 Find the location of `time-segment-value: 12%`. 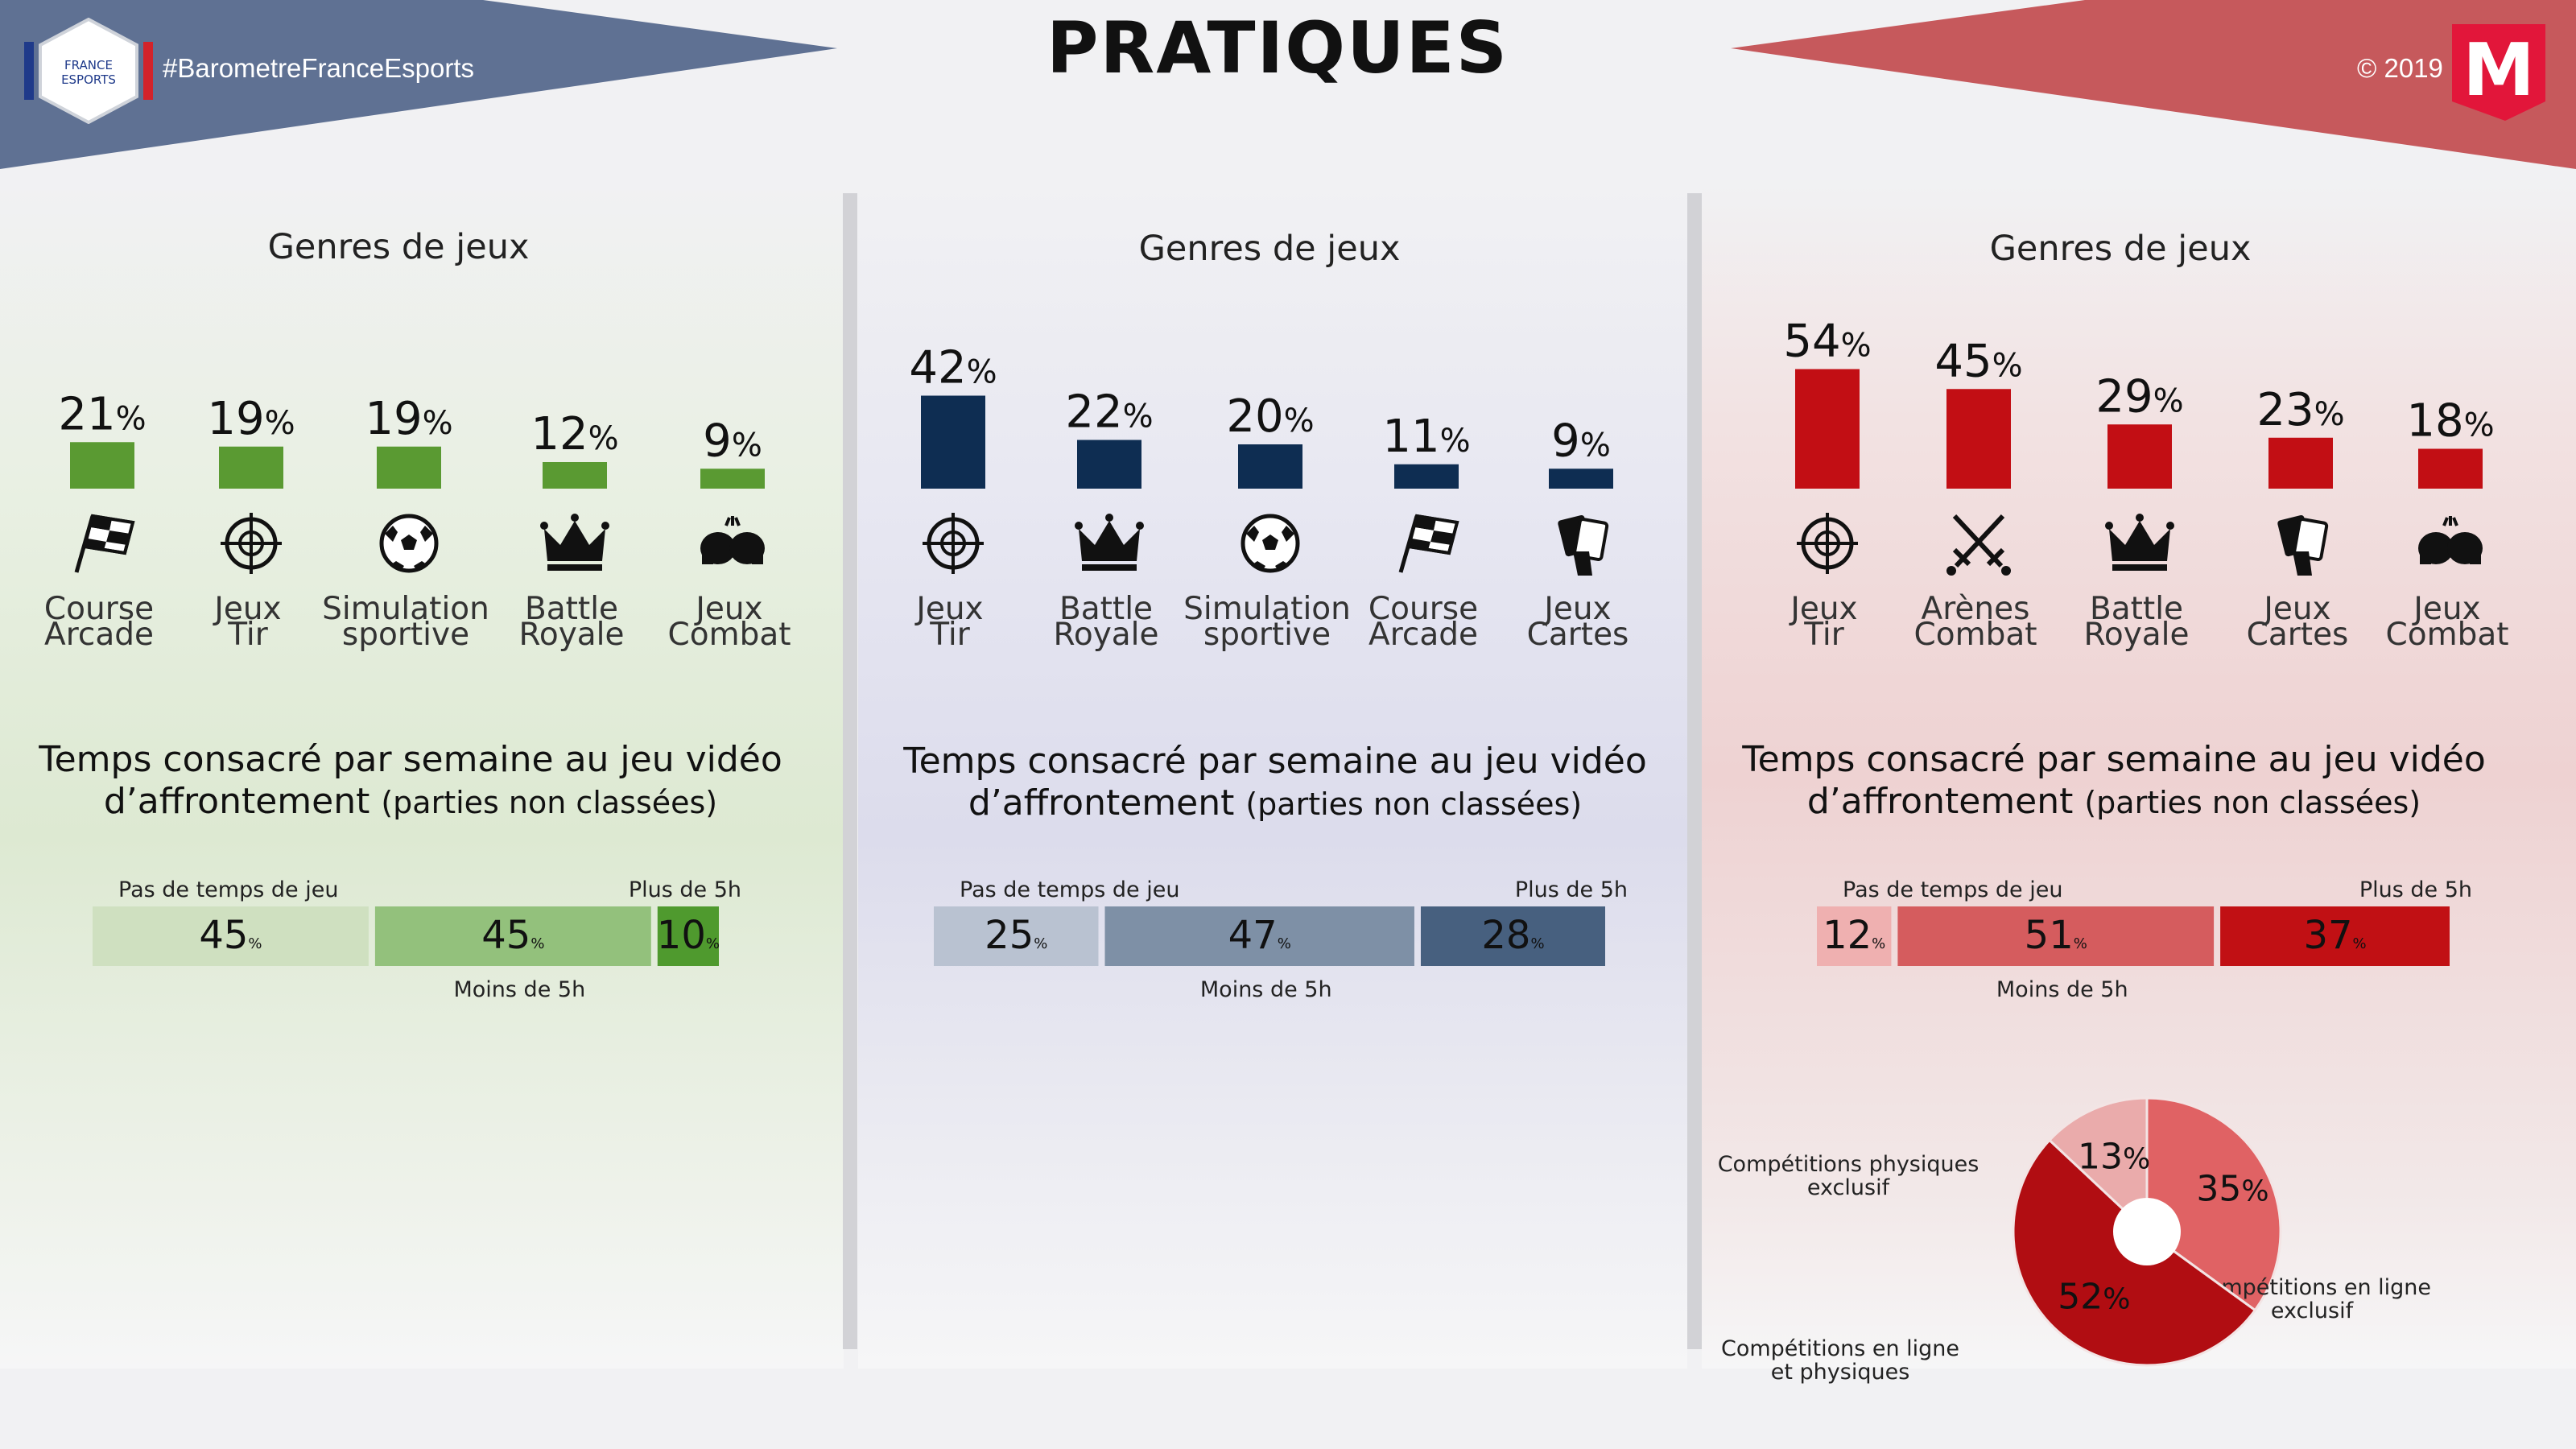

time-segment-value: 12% is located at coordinates (1854, 935).